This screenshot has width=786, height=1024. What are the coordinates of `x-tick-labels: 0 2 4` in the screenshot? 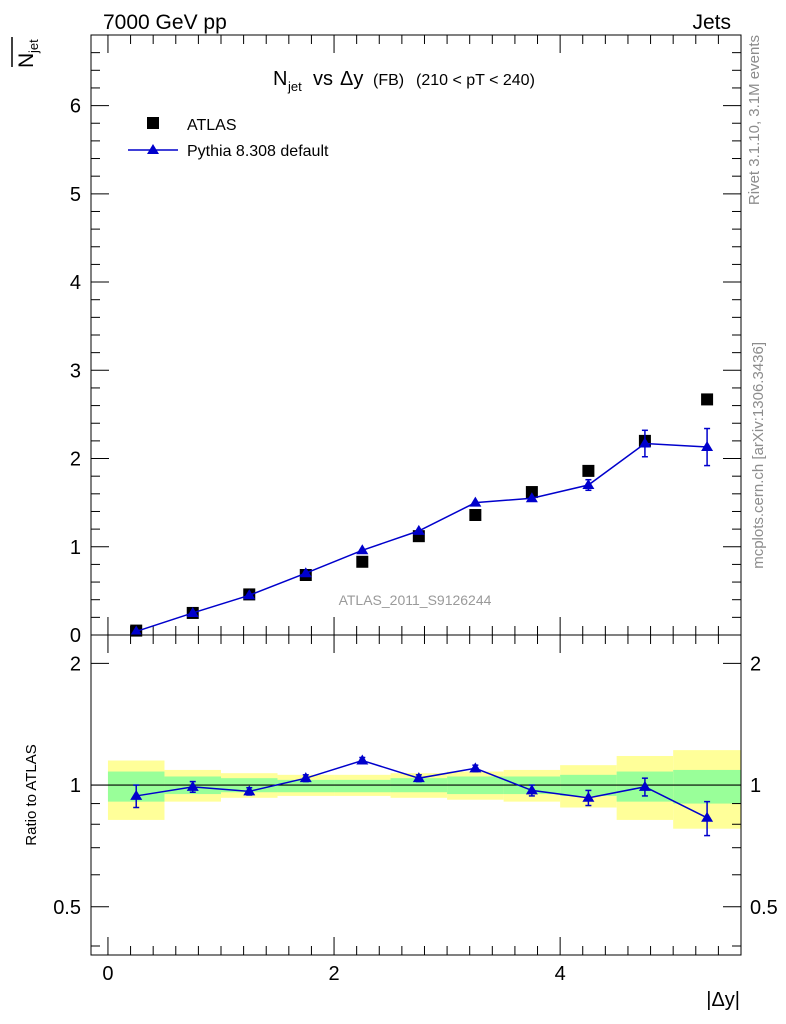 It's located at (333, 974).